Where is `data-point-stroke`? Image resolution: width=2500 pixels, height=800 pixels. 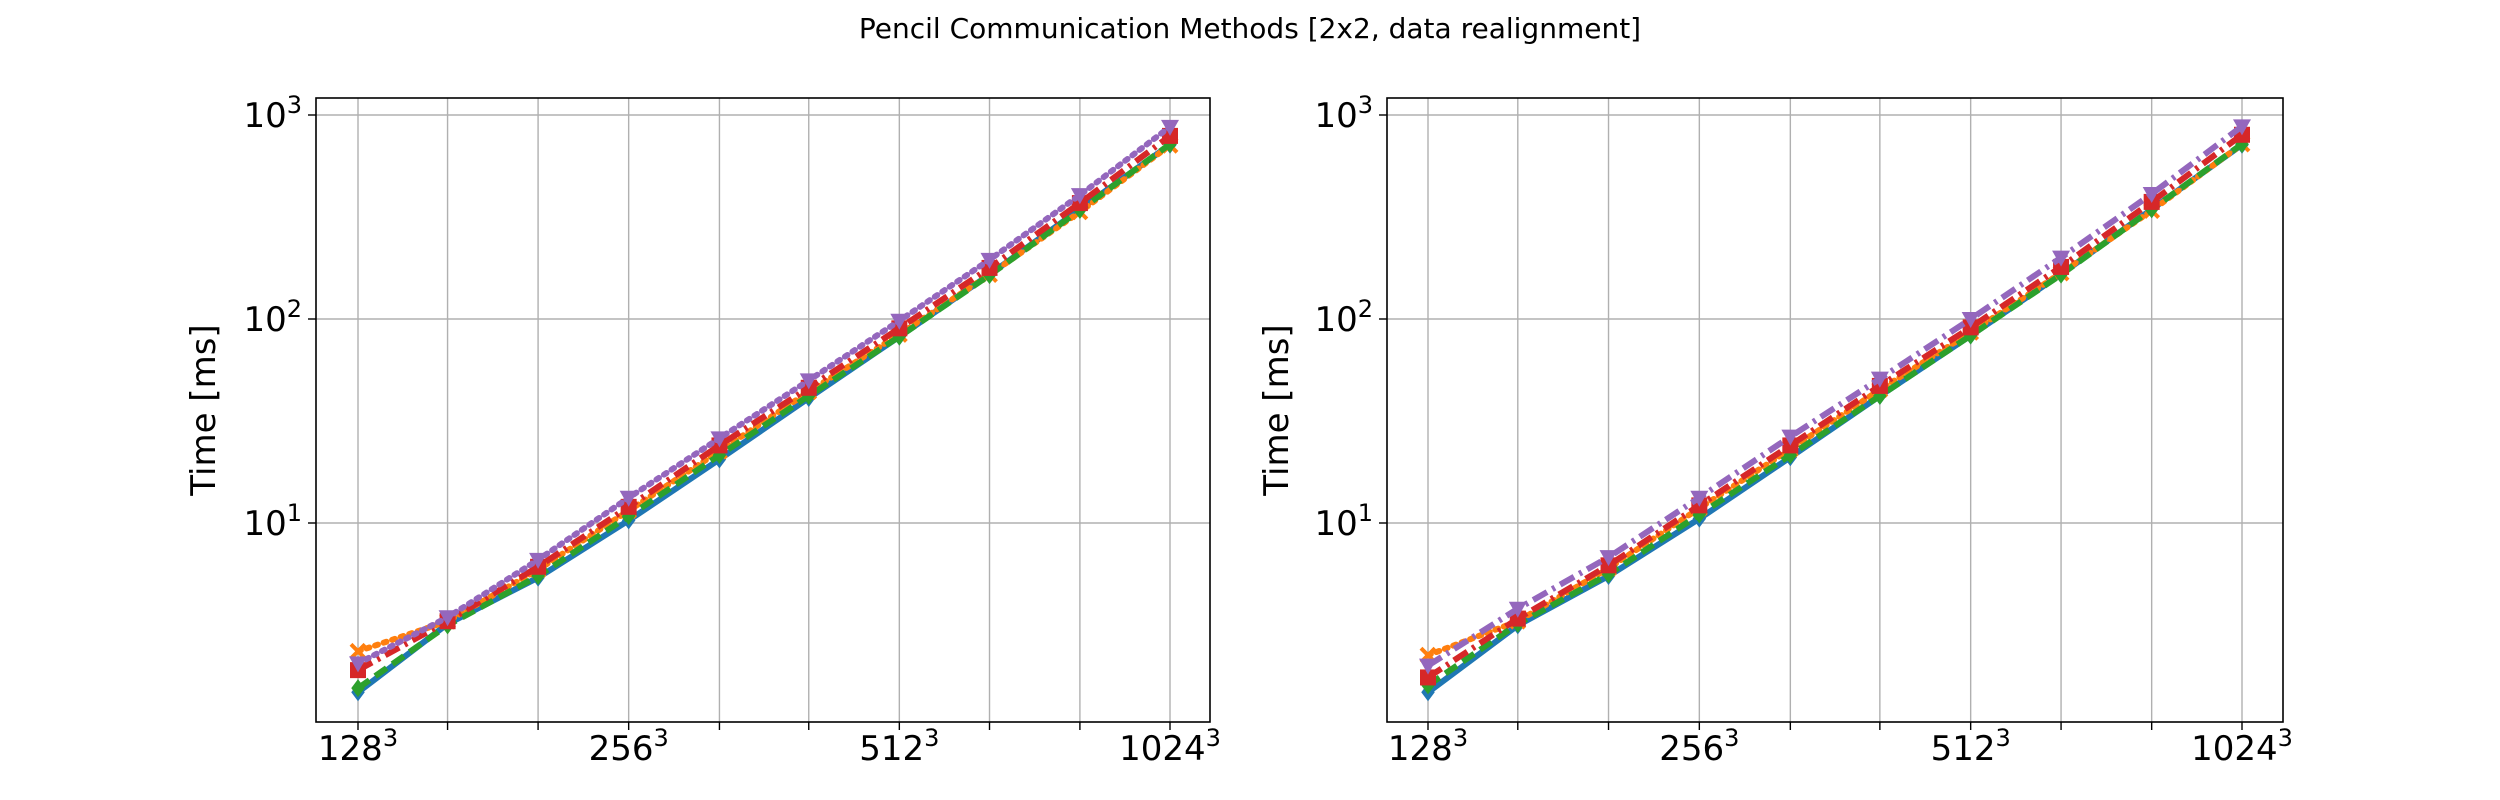
data-point-stroke is located at coordinates (358, 651).